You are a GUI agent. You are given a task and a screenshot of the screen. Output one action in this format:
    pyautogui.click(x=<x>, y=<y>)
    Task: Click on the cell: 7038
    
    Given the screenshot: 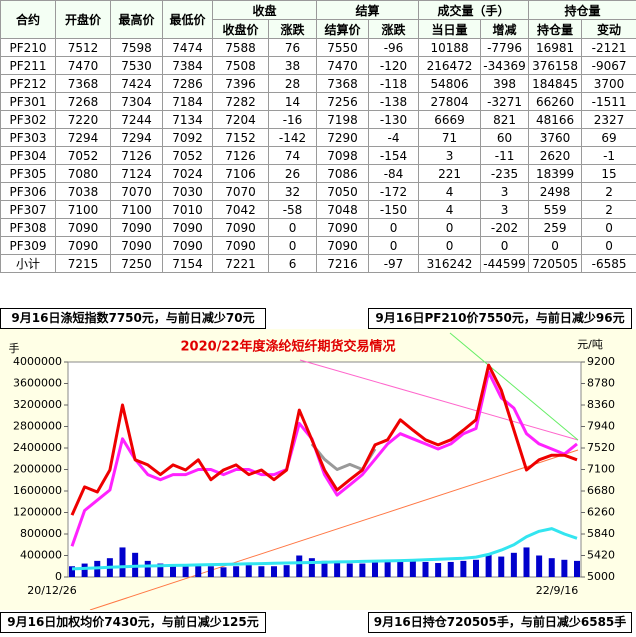 What is the action you would take?
    pyautogui.click(x=83, y=191)
    